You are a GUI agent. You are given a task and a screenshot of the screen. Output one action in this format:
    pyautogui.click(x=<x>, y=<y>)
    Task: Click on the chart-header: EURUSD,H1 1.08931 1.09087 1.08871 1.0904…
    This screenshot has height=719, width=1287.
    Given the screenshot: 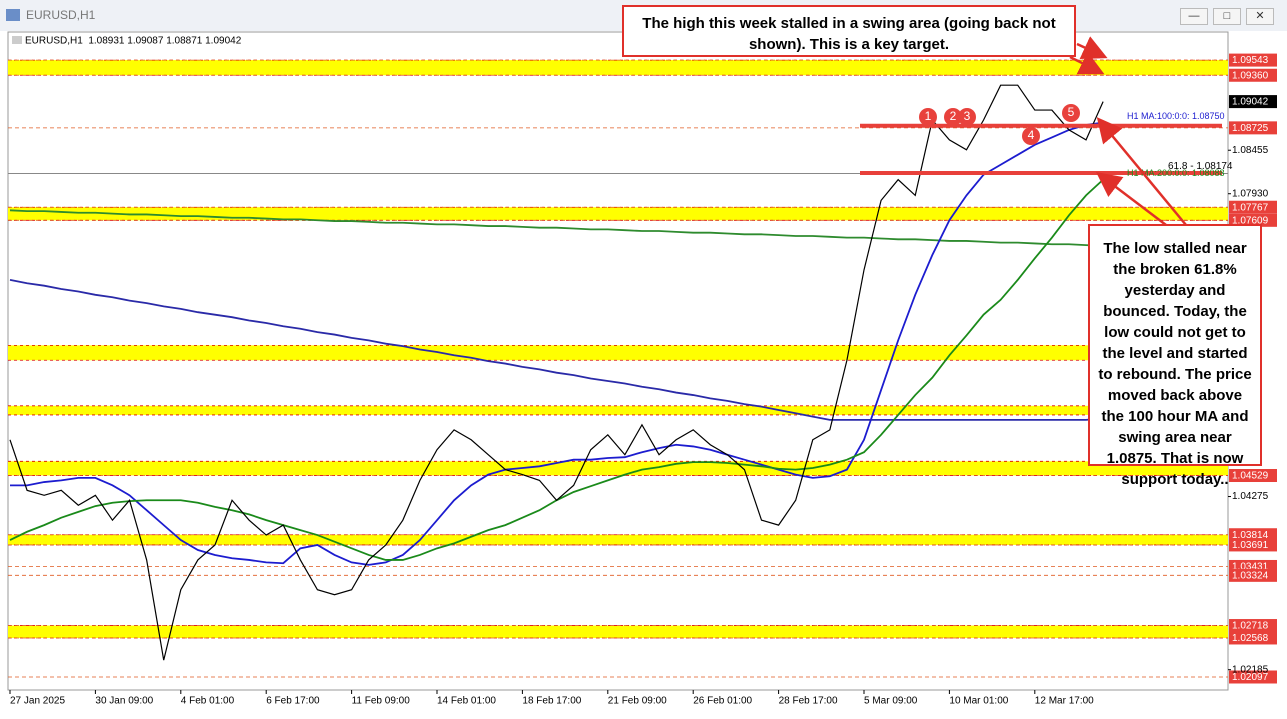 What is the action you would take?
    pyautogui.click(x=133, y=41)
    